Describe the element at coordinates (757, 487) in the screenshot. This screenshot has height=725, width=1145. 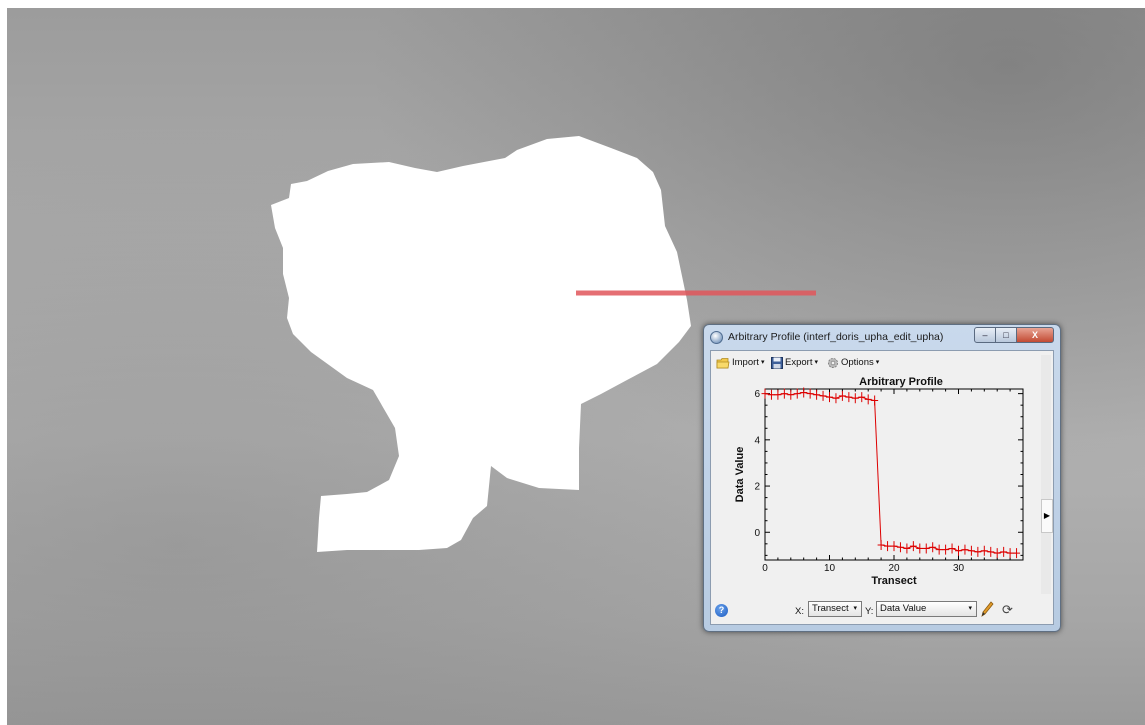
I see `y-tick-label: 2` at that location.